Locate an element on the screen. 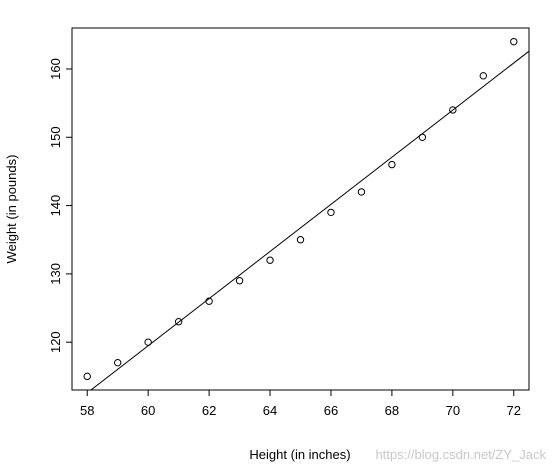  watermark-text: https://blog.csdn.net/ZY_Jack is located at coordinates (460, 454).